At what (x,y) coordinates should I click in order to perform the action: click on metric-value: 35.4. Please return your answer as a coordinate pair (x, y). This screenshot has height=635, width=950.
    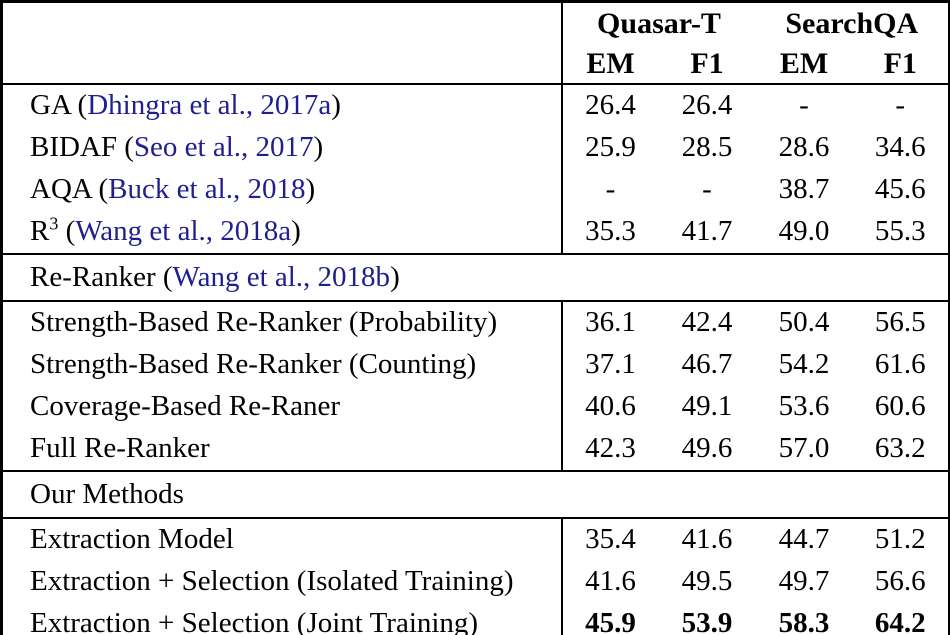
    Looking at the image, I should click on (610, 539).